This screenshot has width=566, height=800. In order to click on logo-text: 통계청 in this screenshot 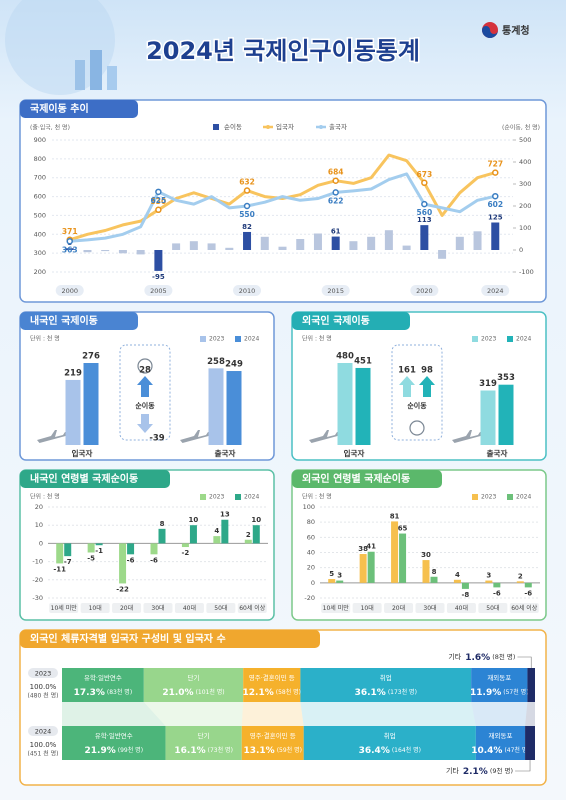, I will do `click(516, 30)`.